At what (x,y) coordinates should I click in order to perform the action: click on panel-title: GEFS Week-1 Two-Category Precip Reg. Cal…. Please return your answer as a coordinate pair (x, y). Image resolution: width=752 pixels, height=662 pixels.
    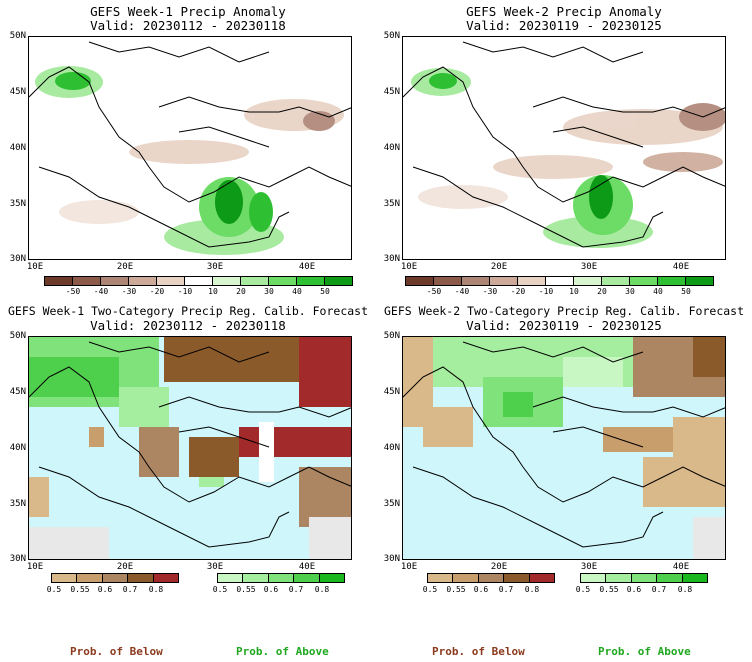
    Looking at the image, I should click on (188, 311).